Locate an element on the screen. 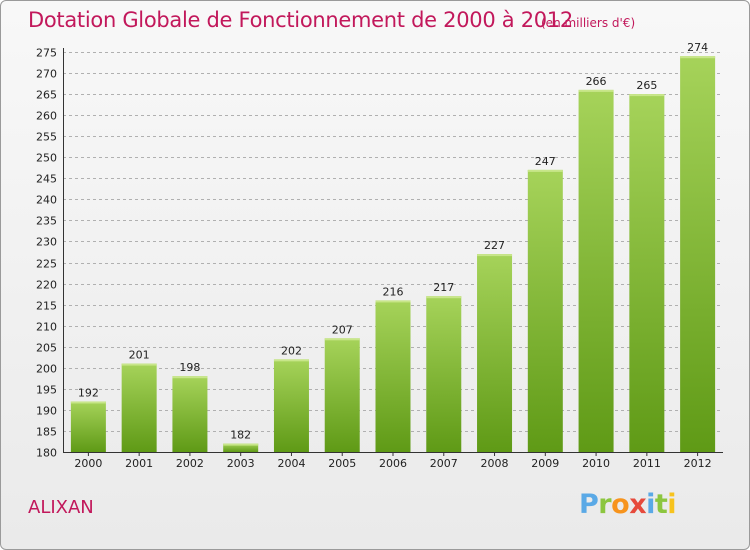 The image size is (750, 550). value-label: 192 is located at coordinates (88, 392).